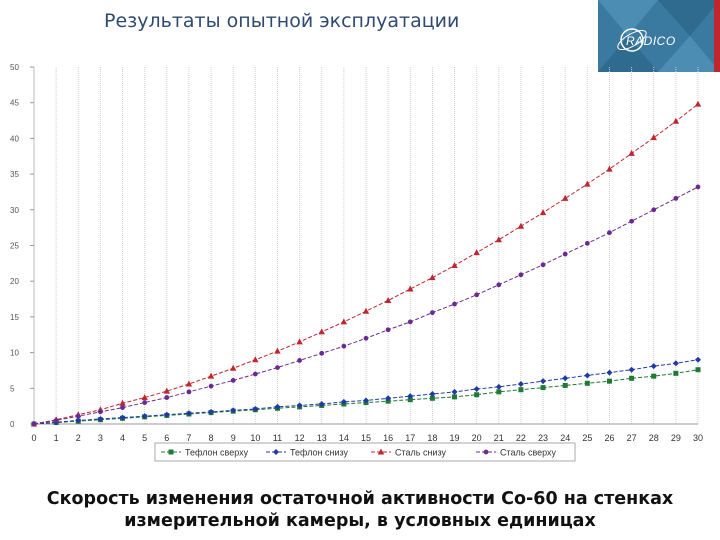 The height and width of the screenshot is (540, 720). What do you see at coordinates (100, 438) in the screenshot?
I see `x-tick-label-3: 3` at bounding box center [100, 438].